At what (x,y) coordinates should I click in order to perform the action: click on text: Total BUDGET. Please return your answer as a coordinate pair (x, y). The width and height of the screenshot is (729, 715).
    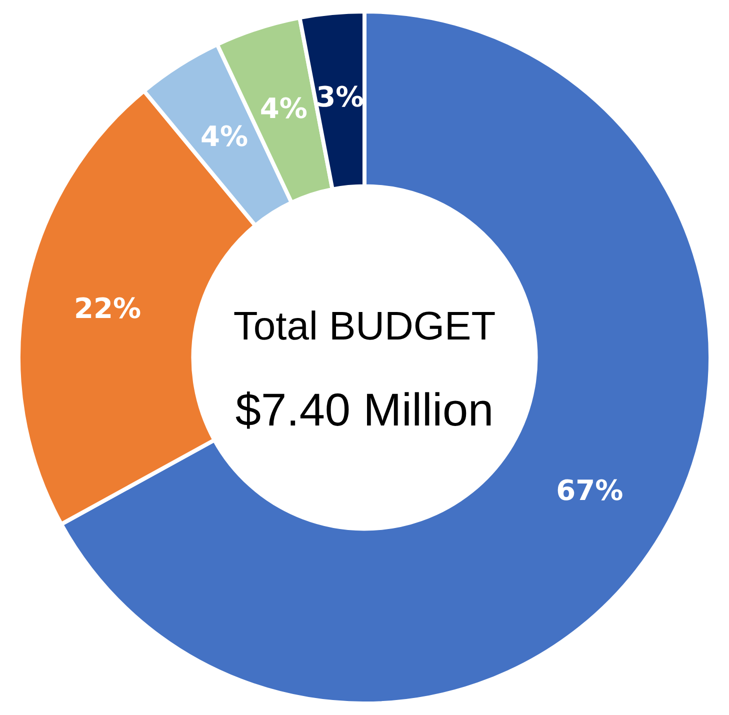
    Looking at the image, I should click on (364, 326).